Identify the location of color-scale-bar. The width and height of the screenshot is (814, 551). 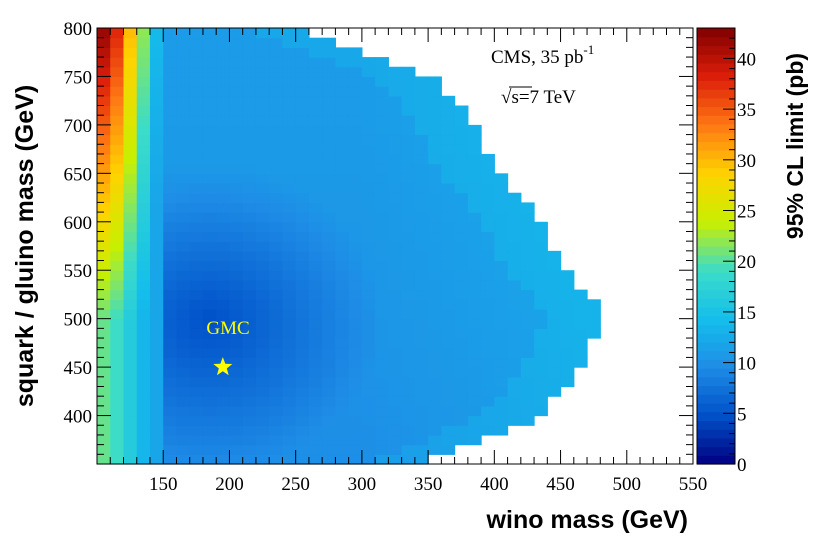
(716, 246).